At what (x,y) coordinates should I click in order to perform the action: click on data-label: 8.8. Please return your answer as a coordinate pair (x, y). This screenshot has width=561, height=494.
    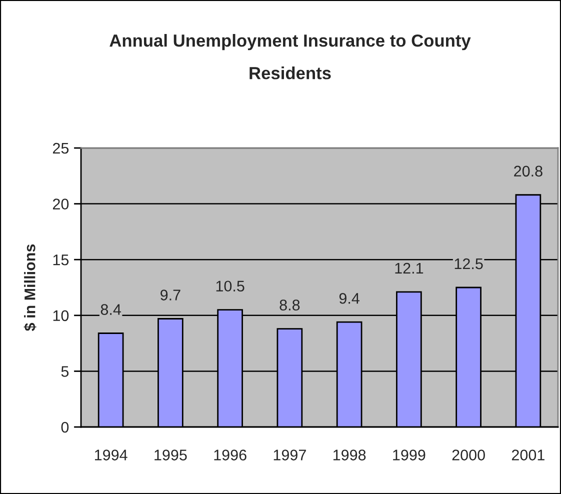
    Looking at the image, I should click on (290, 305).